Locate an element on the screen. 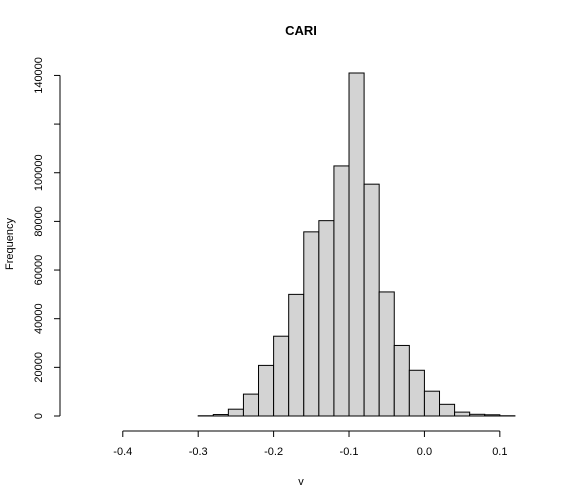  y-axis: 0 20000 40000 60000 80000 100000 140000 is located at coordinates (47, 238).